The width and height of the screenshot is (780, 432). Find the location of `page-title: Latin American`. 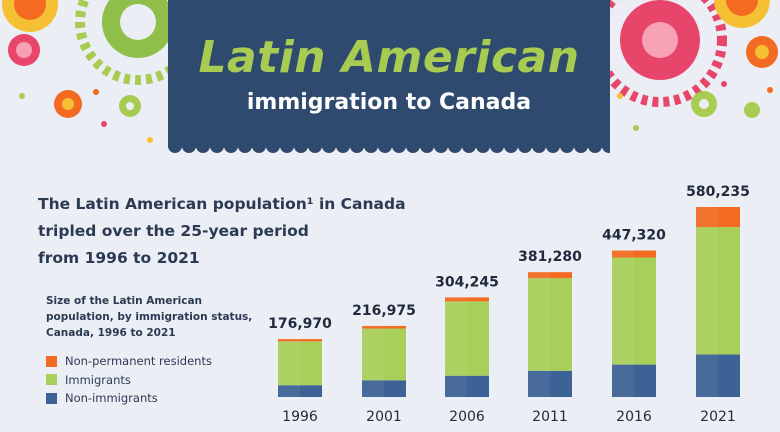

page-title: Latin American is located at coordinates (389, 57).